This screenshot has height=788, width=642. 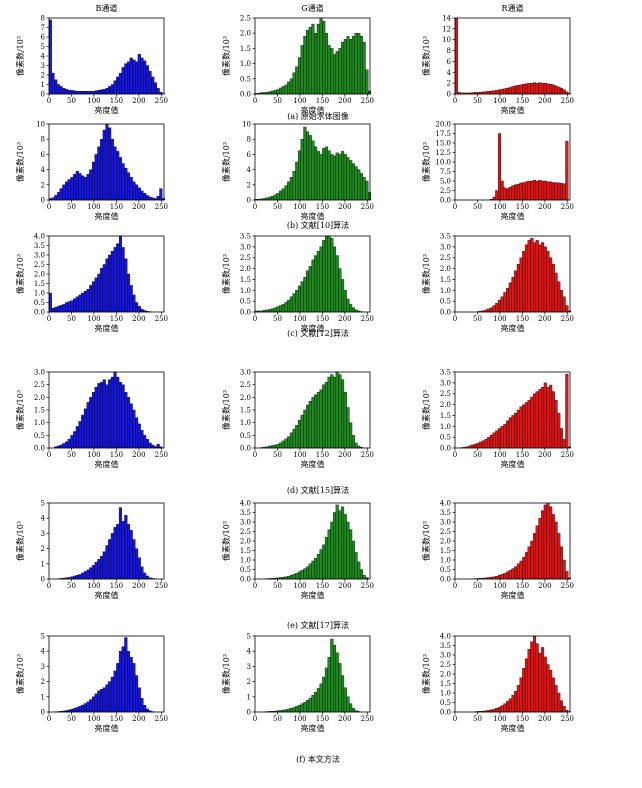 What do you see at coordinates (43, 185) in the screenshot?
I see `hist-1-B-ytick-label: 2` at bounding box center [43, 185].